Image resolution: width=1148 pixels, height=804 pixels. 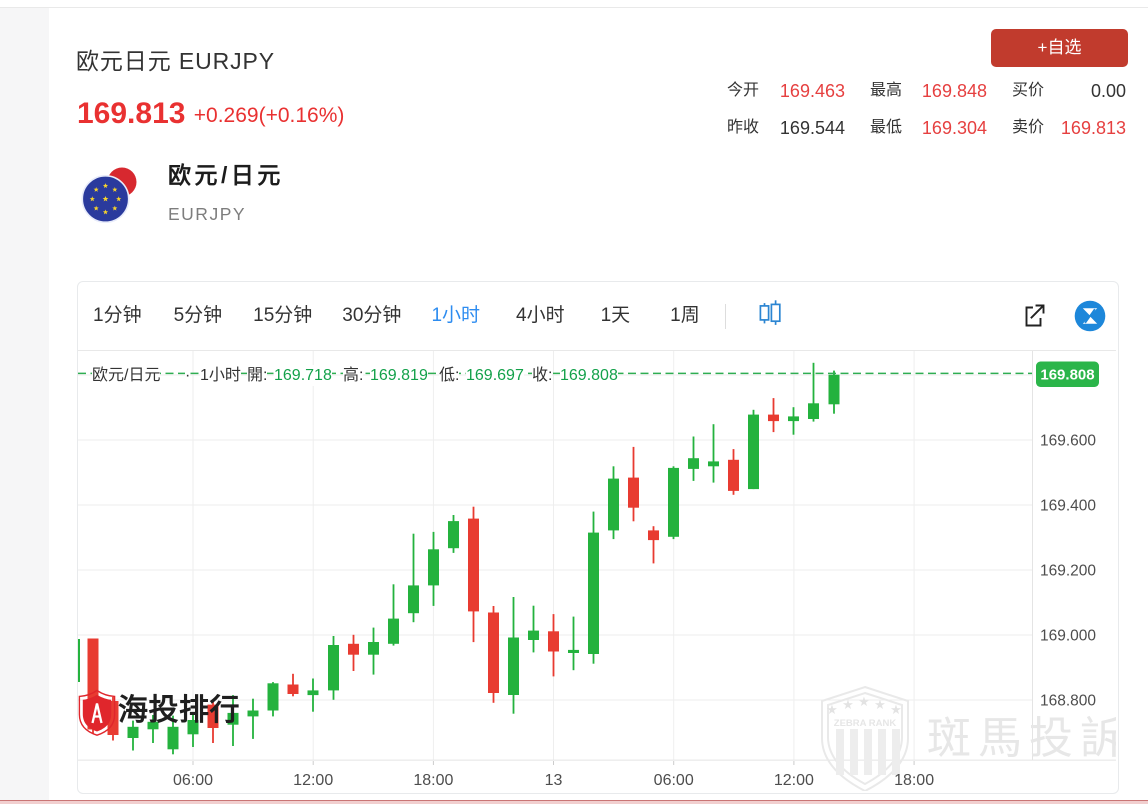 What do you see at coordinates (1021, 738) in the screenshot?
I see `svg-text: 斑馬投訴` at bounding box center [1021, 738].